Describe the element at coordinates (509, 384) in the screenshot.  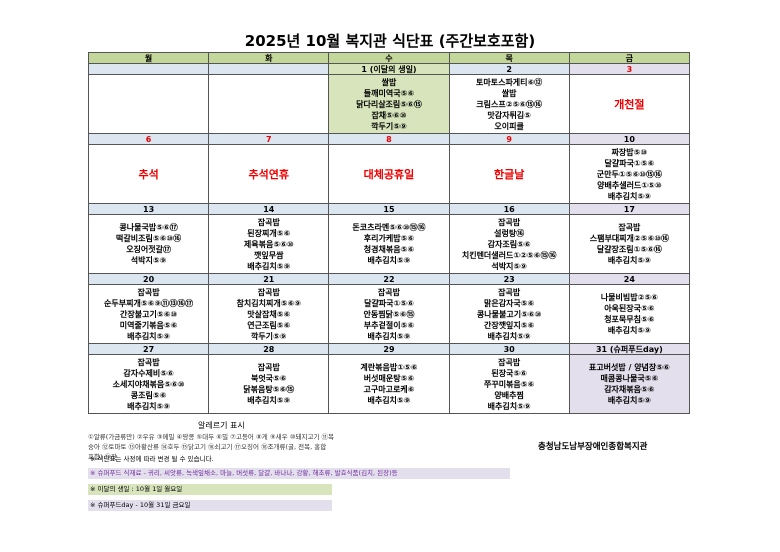
I see `menu-cell: 잡곡밥 된장국⑤⑥ 쭈꾸미볶음⑤⑥ 양배추찜 배추김치⑤⑨` at that location.